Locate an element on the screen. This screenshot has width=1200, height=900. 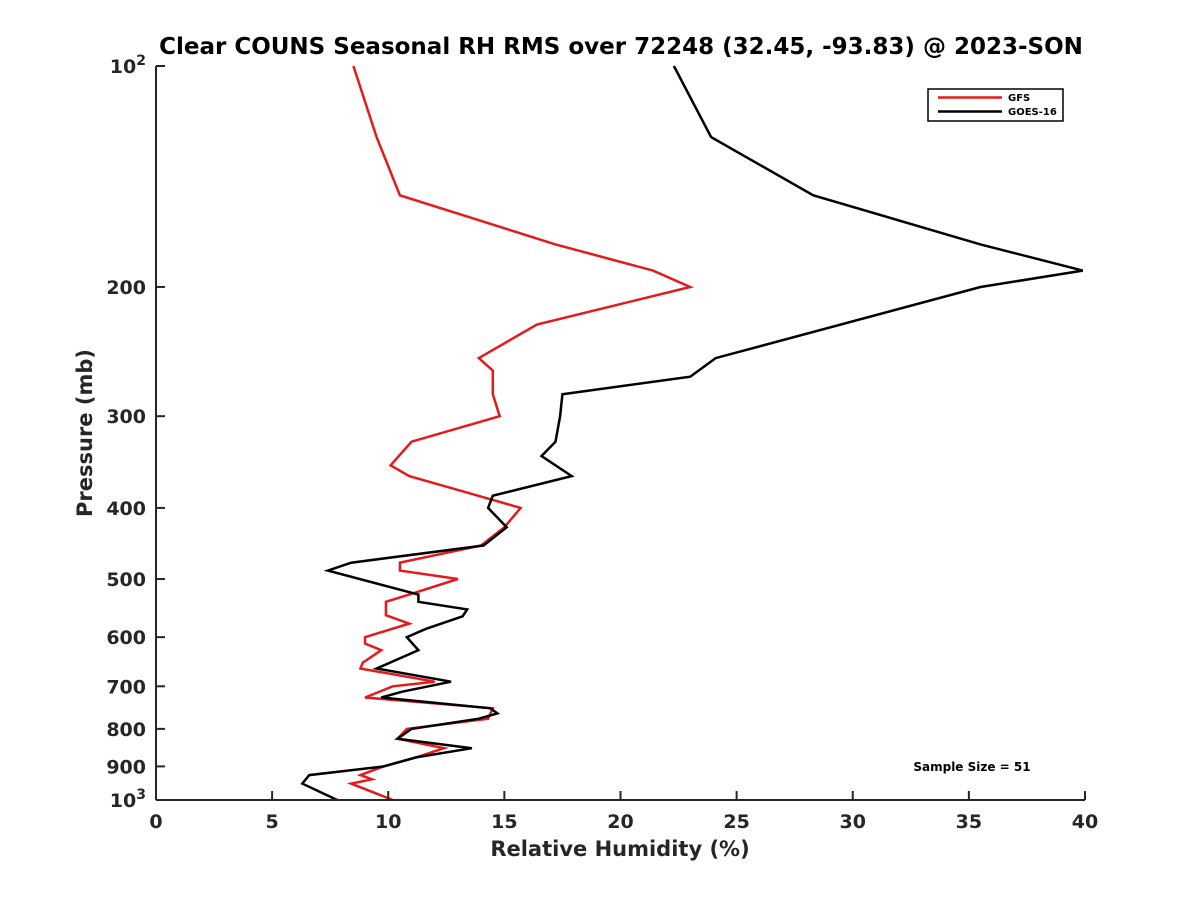
x-tick-label: 40 is located at coordinates (1085, 822).